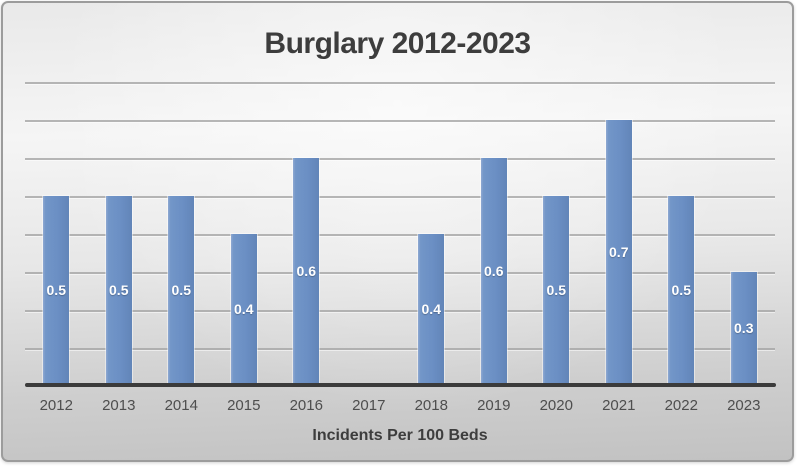 This screenshot has width=800, height=468. I want to click on x-axis-line, so click(400, 385).